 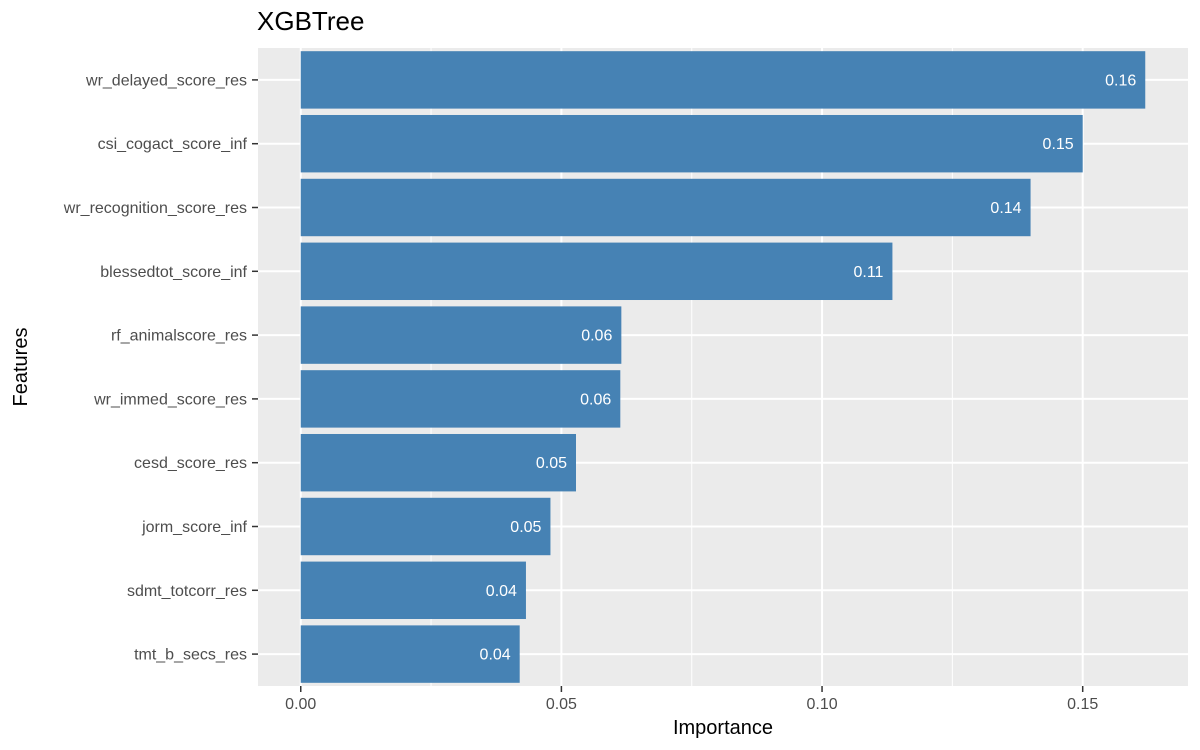 I want to click on data-label: 0.11, so click(x=868, y=272).